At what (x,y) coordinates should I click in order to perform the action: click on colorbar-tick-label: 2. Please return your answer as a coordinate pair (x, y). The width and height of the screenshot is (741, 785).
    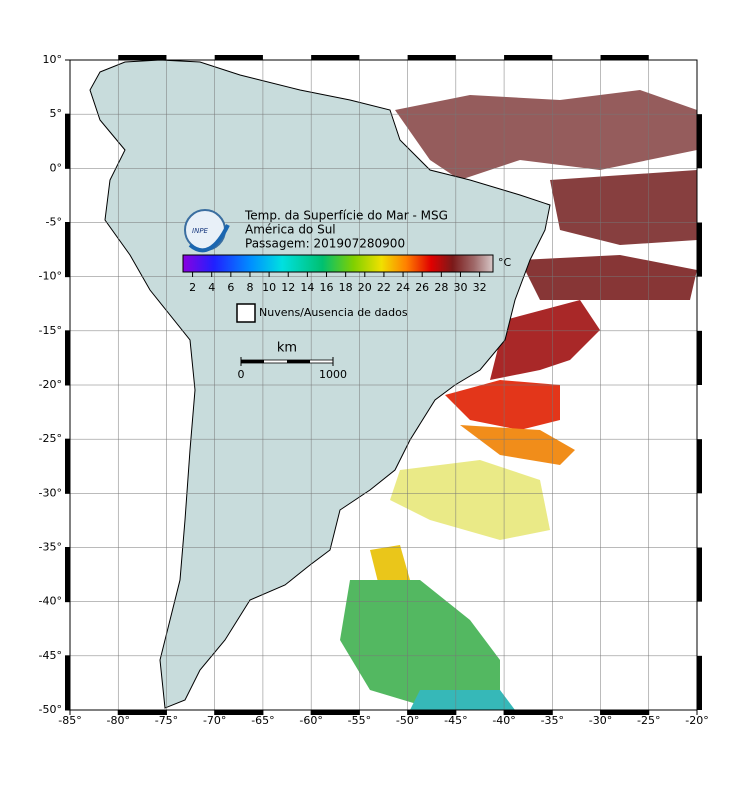
    Looking at the image, I should click on (192, 287).